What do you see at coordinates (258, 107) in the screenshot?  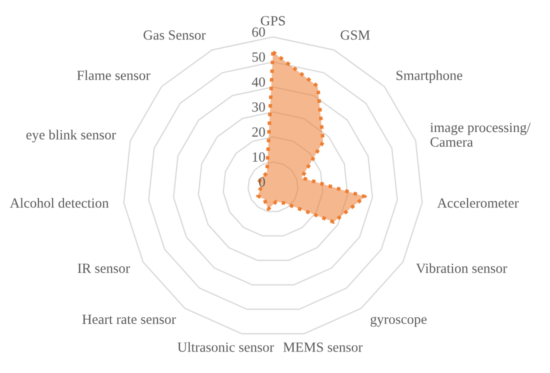 I see `y-tick-label: 30` at bounding box center [258, 107].